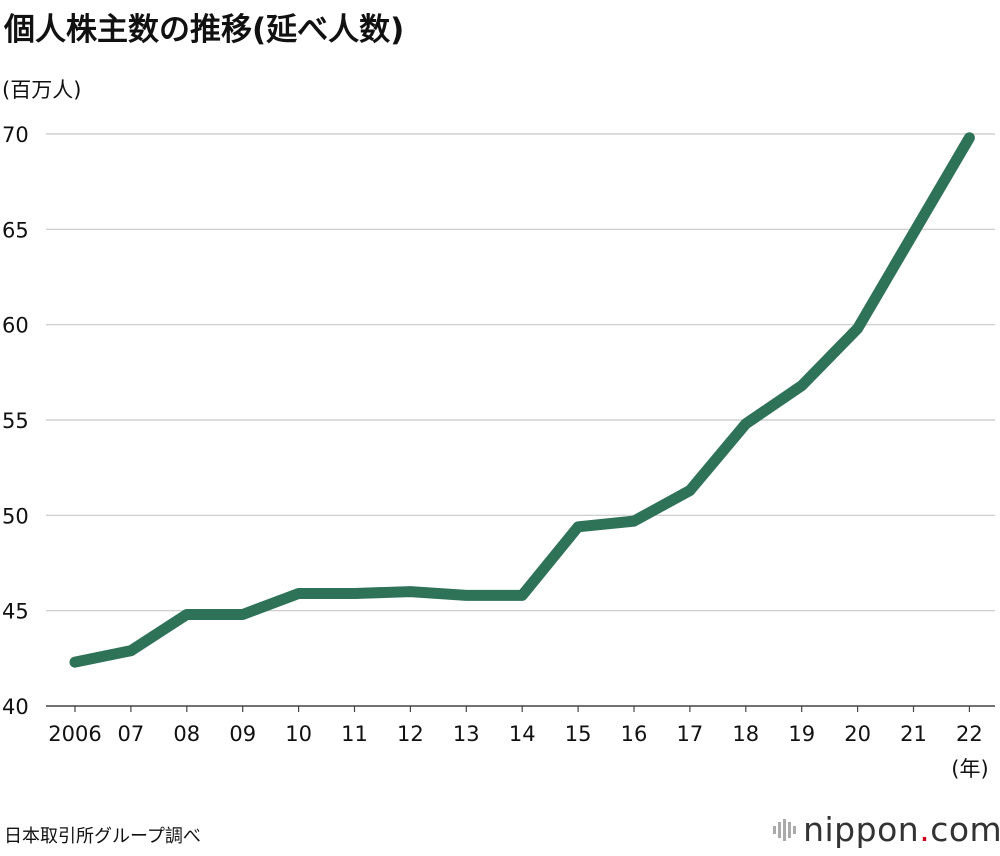 The image size is (1000, 856). Describe the element at coordinates (745, 734) in the screenshot. I see `x-tick-label: 18` at that location.